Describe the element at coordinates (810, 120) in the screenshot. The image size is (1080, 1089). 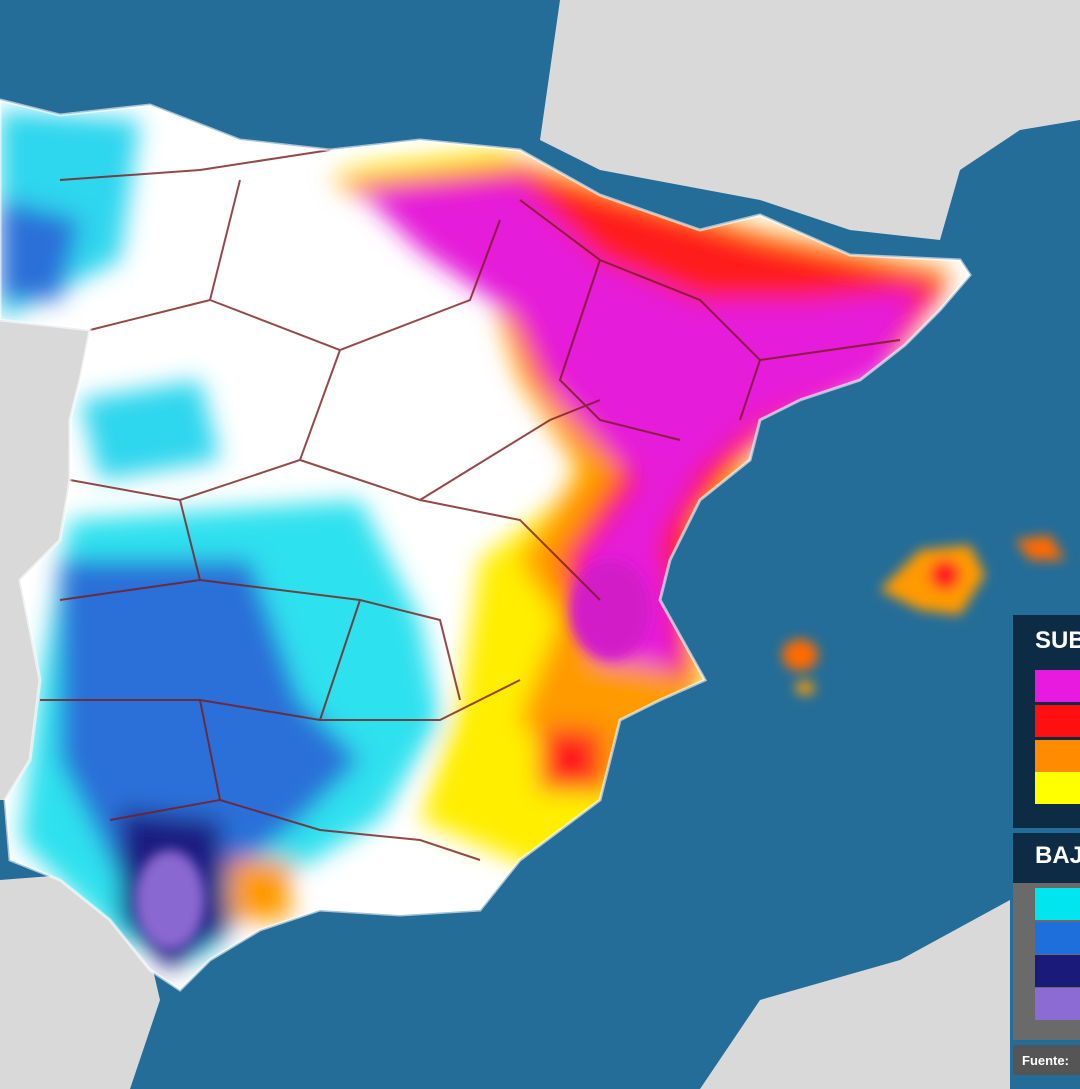
I see `france-land` at that location.